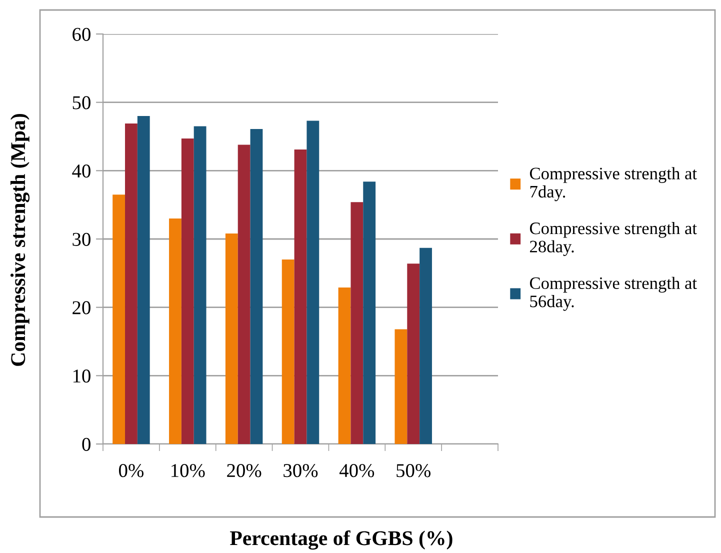  What do you see at coordinates (81, 34) in the screenshot?
I see `y-tick-label: 60` at bounding box center [81, 34].